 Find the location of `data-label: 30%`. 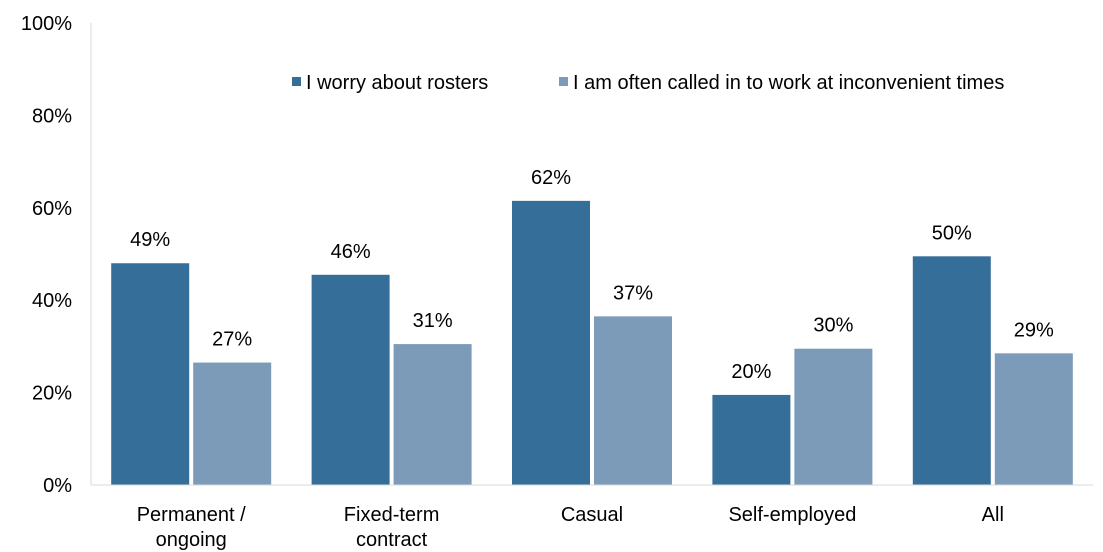

data-label: 30% is located at coordinates (833, 326).